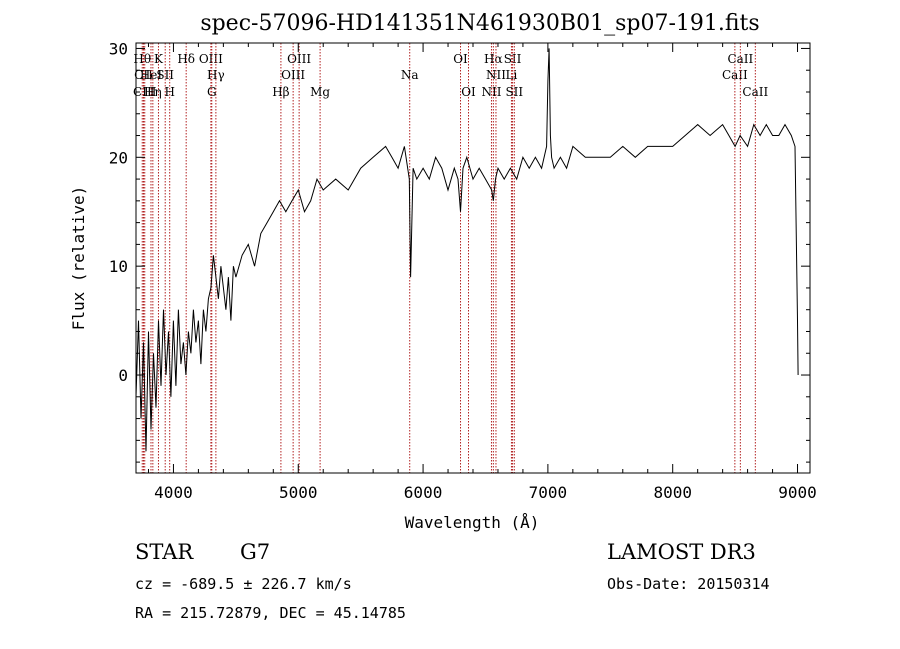 The image size is (900, 649). I want to click on marker-label-22: Li, so click(512, 75).